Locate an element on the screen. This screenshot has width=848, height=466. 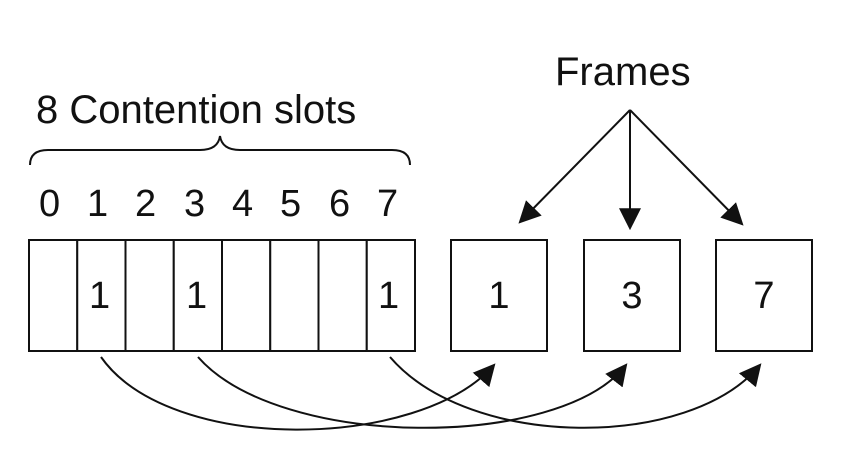
slots-brace is located at coordinates (220, 150).